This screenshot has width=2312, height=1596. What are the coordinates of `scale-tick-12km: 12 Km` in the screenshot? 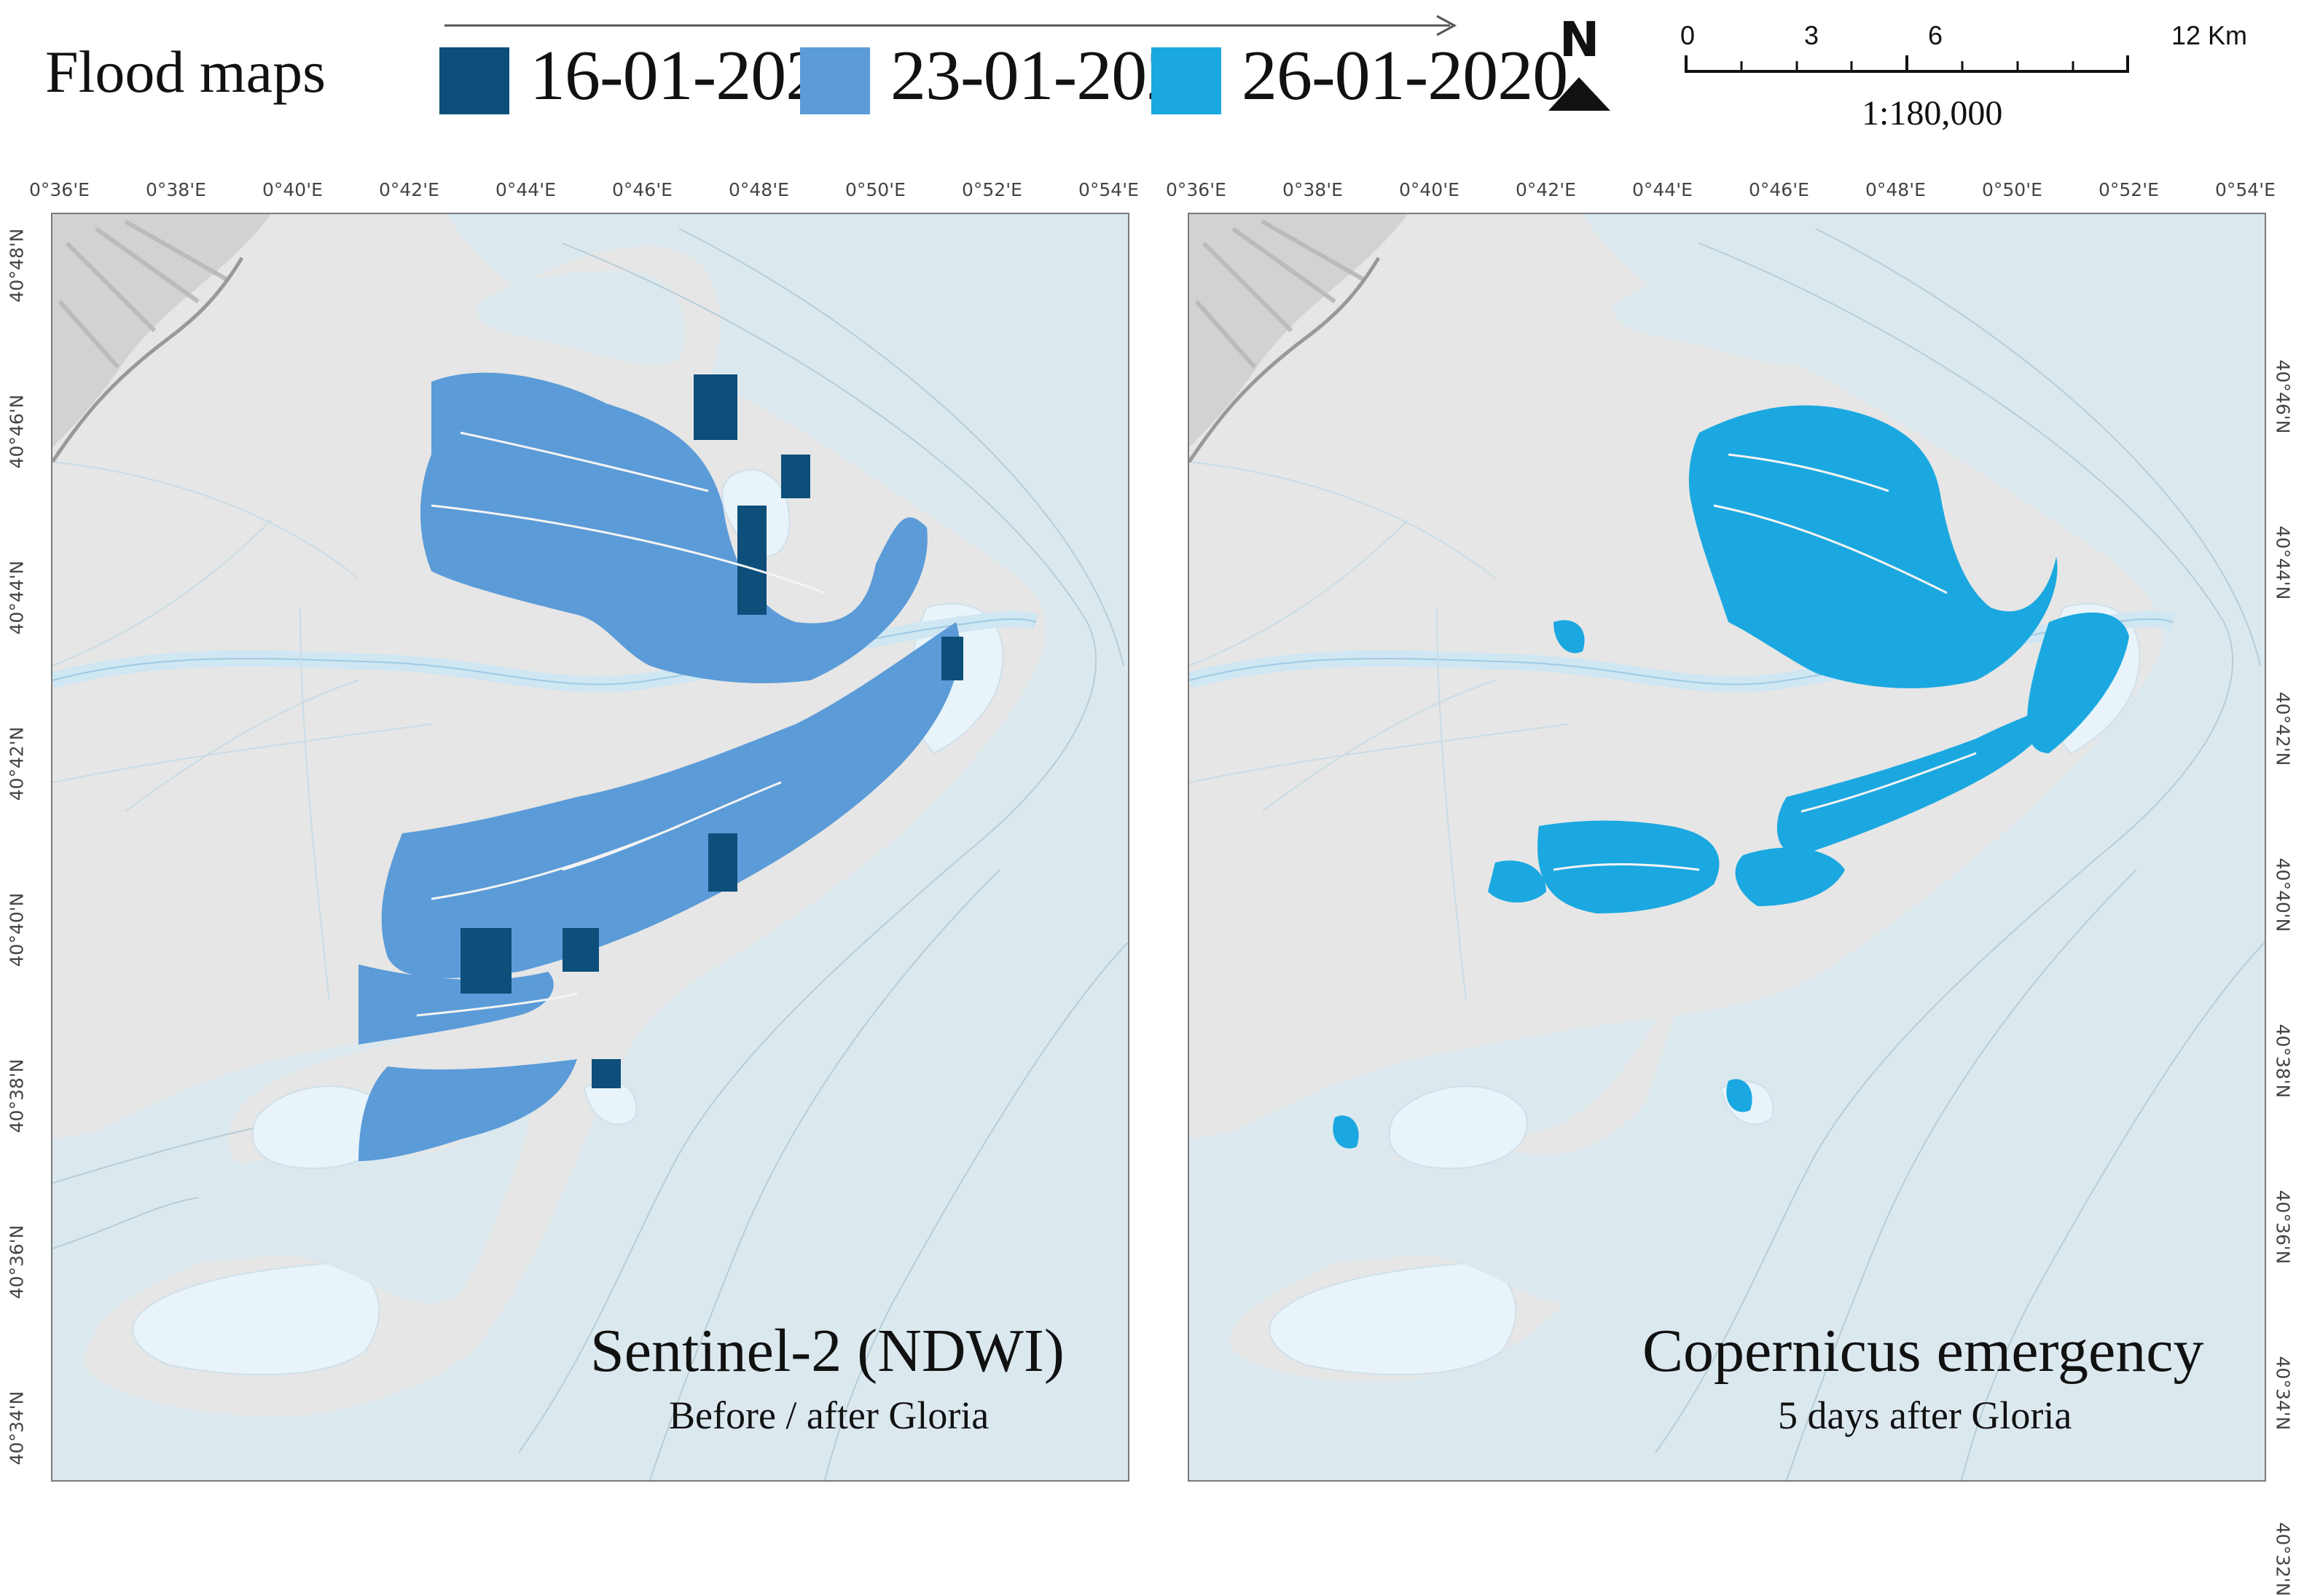 It's located at (2209, 35).